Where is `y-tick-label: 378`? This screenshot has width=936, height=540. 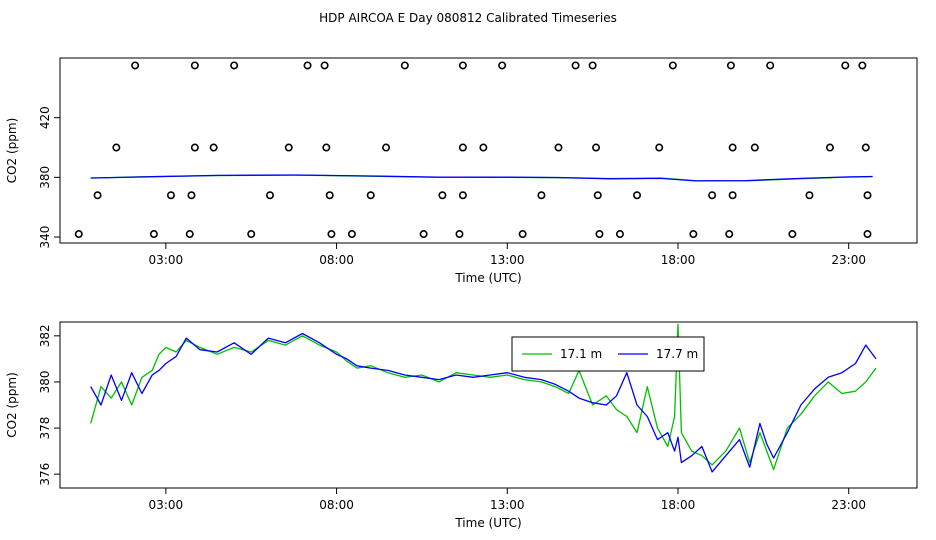
y-tick-label: 378 is located at coordinates (45, 428).